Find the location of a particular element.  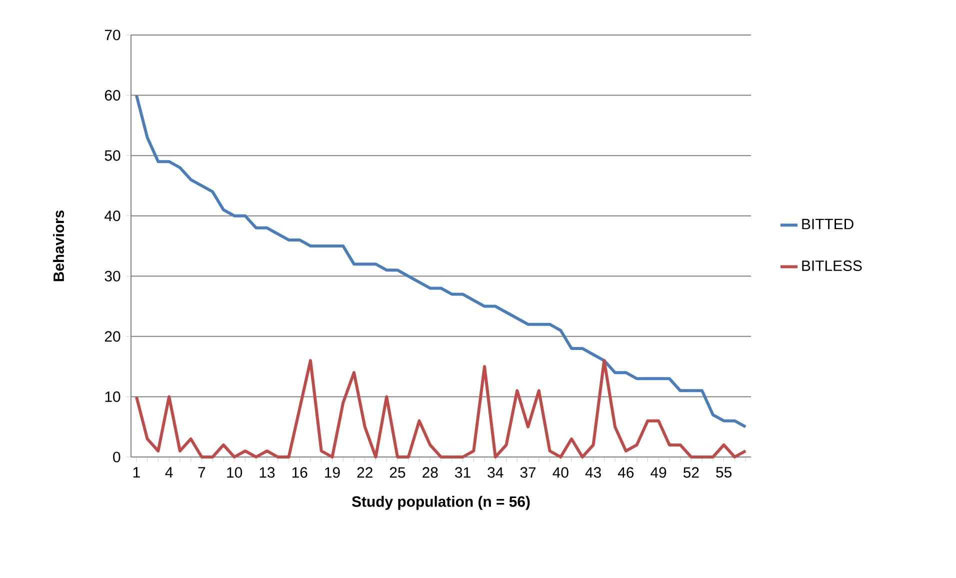

x-tick-label: 7 is located at coordinates (202, 472).